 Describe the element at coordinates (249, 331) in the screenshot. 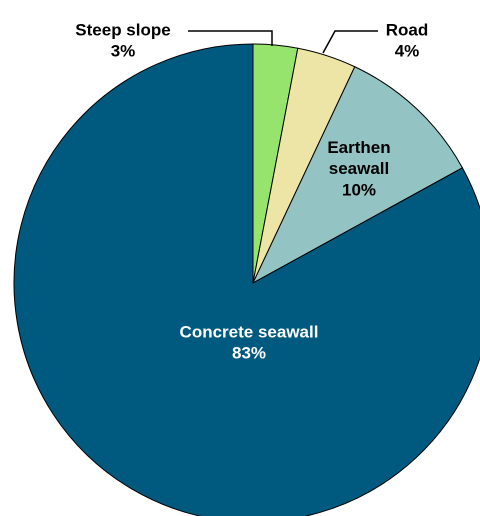

I see `slice-label: Concrete seawall` at that location.